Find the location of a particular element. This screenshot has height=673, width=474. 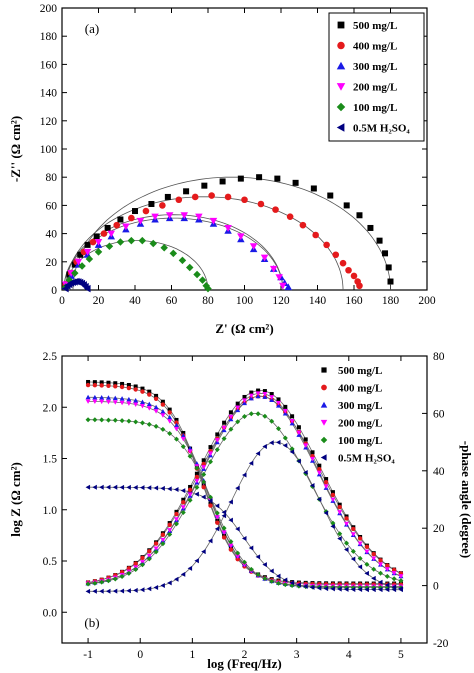

legend-label: 400 mg/L is located at coordinates (360, 389).